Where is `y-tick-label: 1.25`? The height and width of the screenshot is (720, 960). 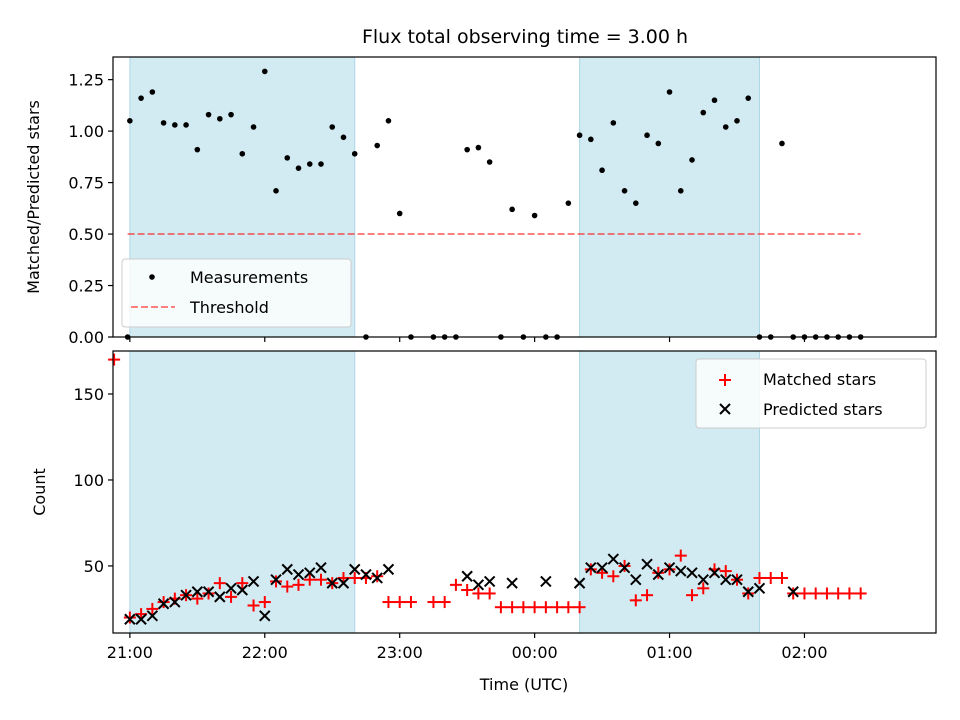 y-tick-label: 1.25 is located at coordinates (86, 80).